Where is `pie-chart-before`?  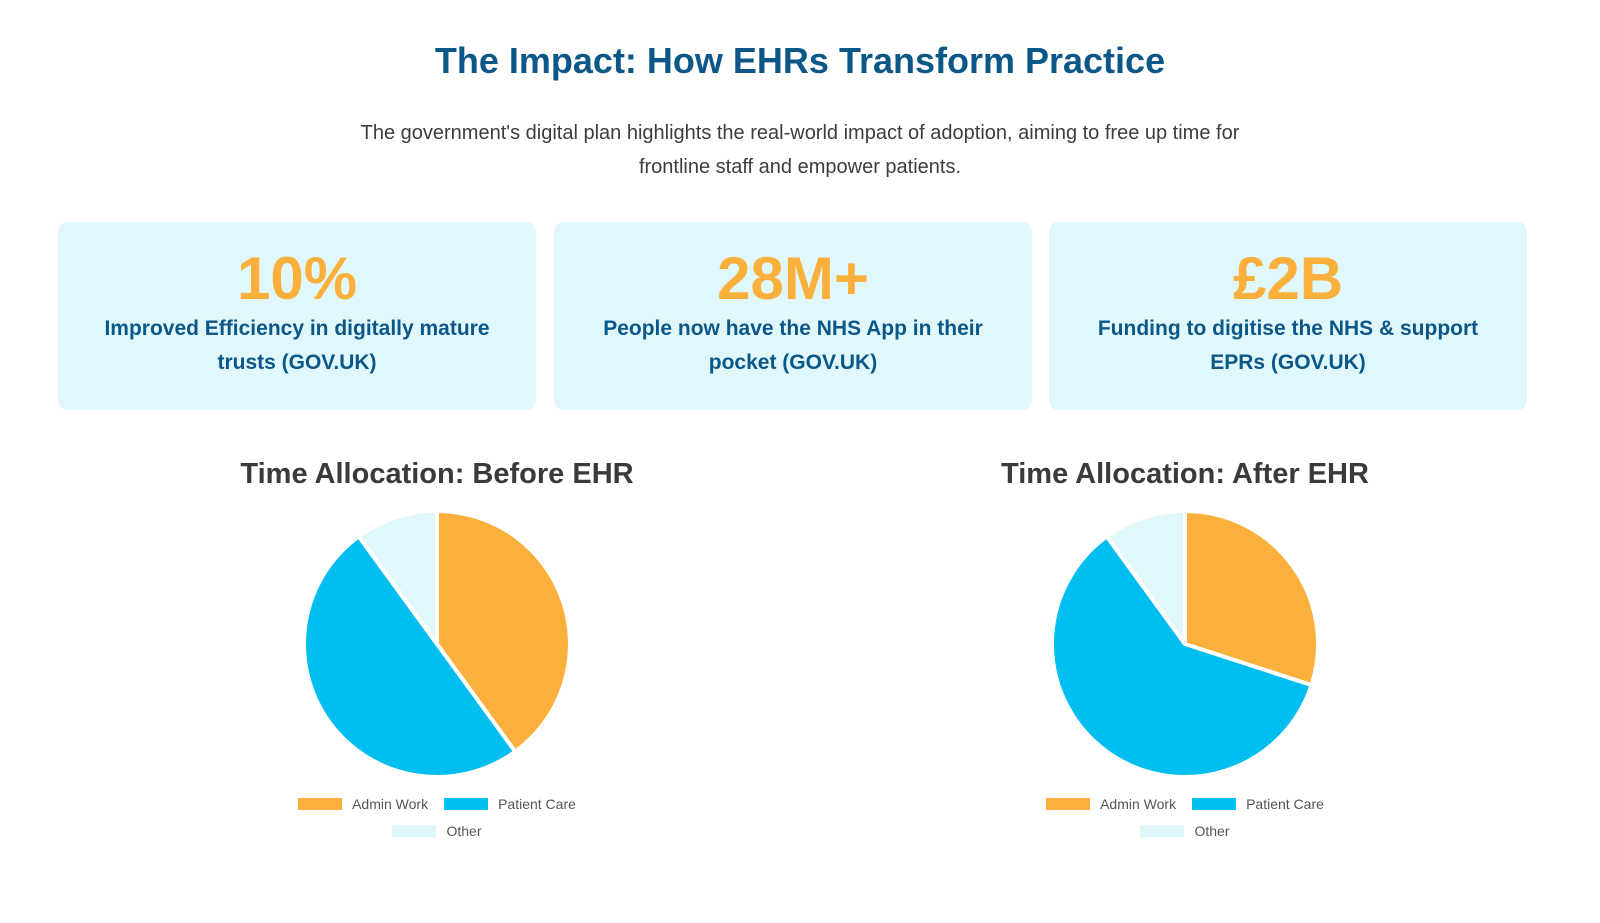
pie-chart-before is located at coordinates (437, 644).